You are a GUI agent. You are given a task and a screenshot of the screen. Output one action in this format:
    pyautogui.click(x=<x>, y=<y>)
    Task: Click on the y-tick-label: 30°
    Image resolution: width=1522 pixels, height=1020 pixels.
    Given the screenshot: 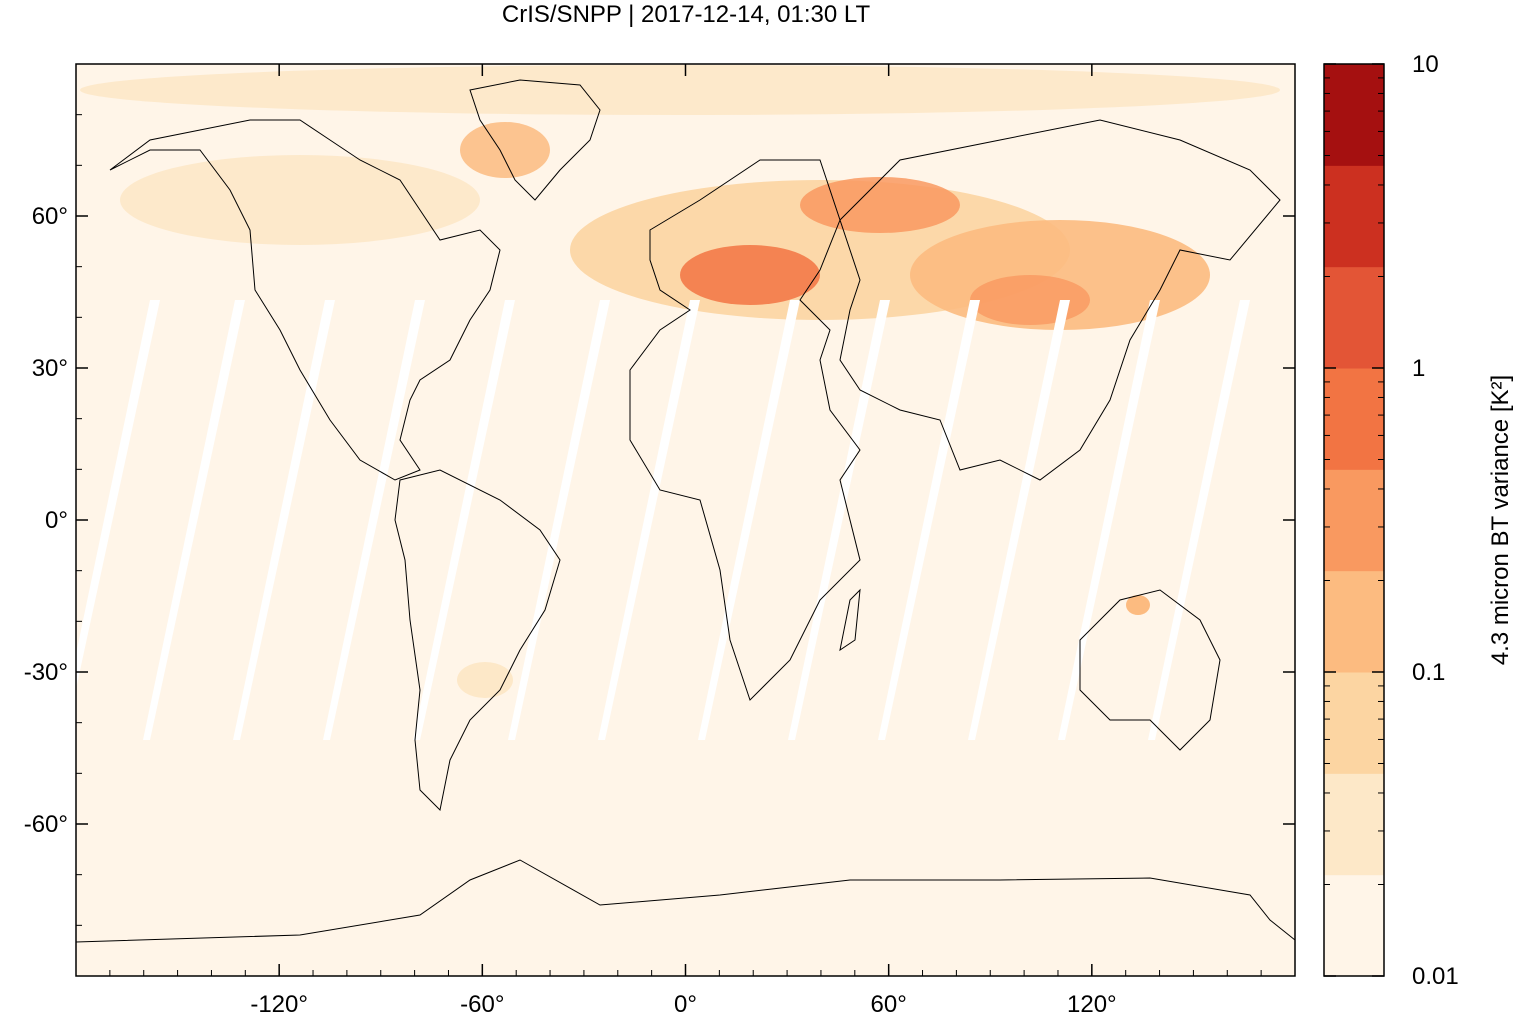 What is the action you would take?
    pyautogui.click(x=50, y=368)
    